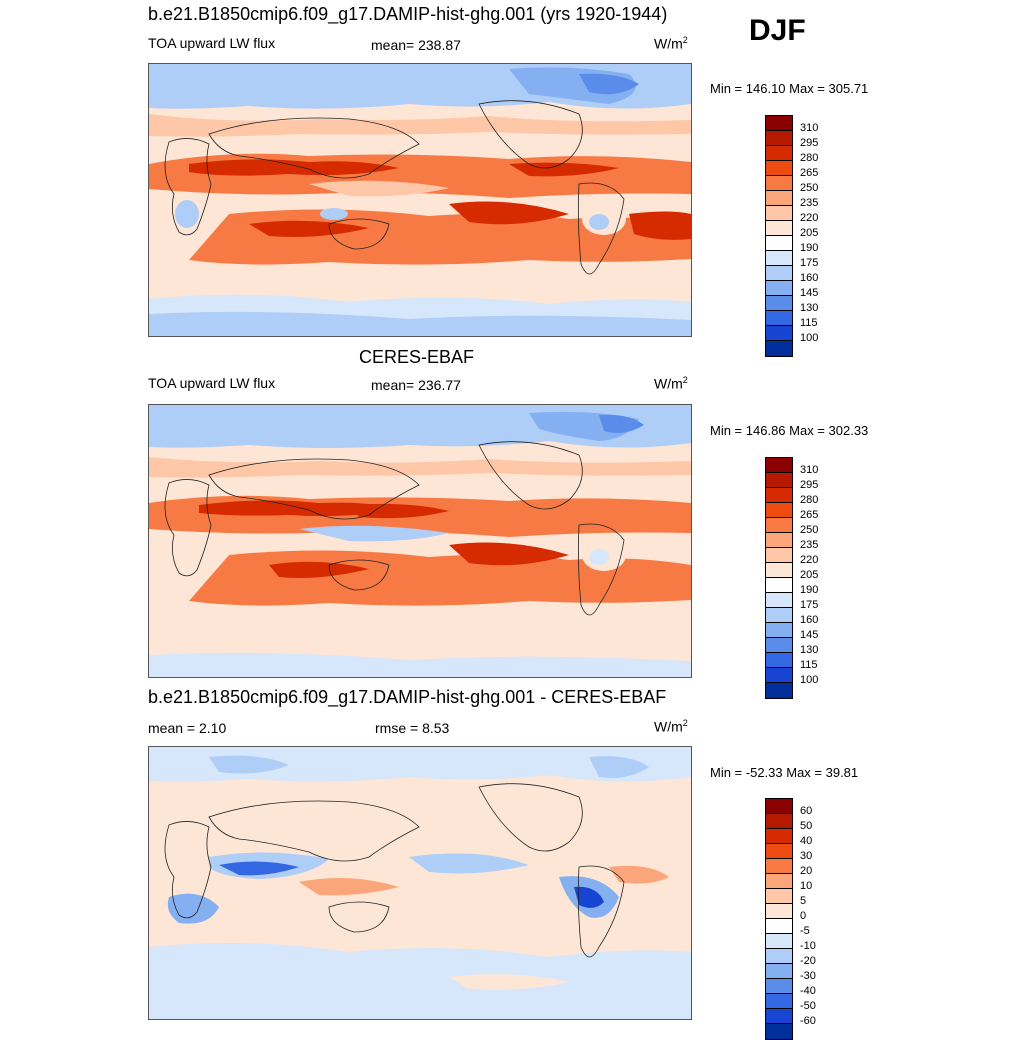 This screenshot has height=1040, width=1024. What do you see at coordinates (789, 430) in the screenshot?
I see `panel2-minmax: Min = 146.86 Max = 302.33` at bounding box center [789, 430].